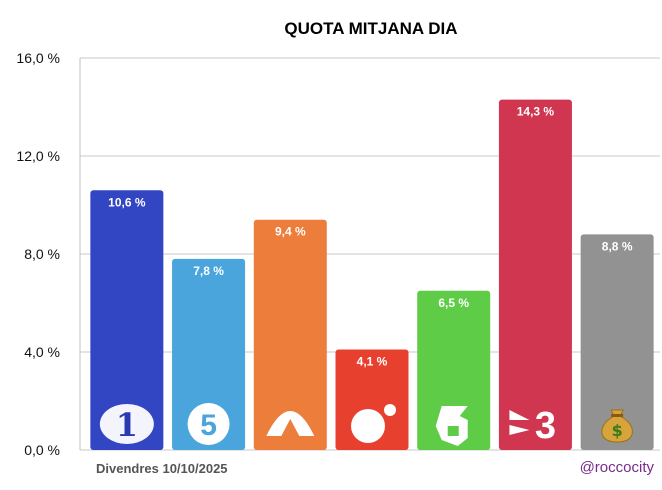 This screenshot has width=662, height=490. What do you see at coordinates (545, 426) in the screenshot?
I see `svg-text: 3` at bounding box center [545, 426].